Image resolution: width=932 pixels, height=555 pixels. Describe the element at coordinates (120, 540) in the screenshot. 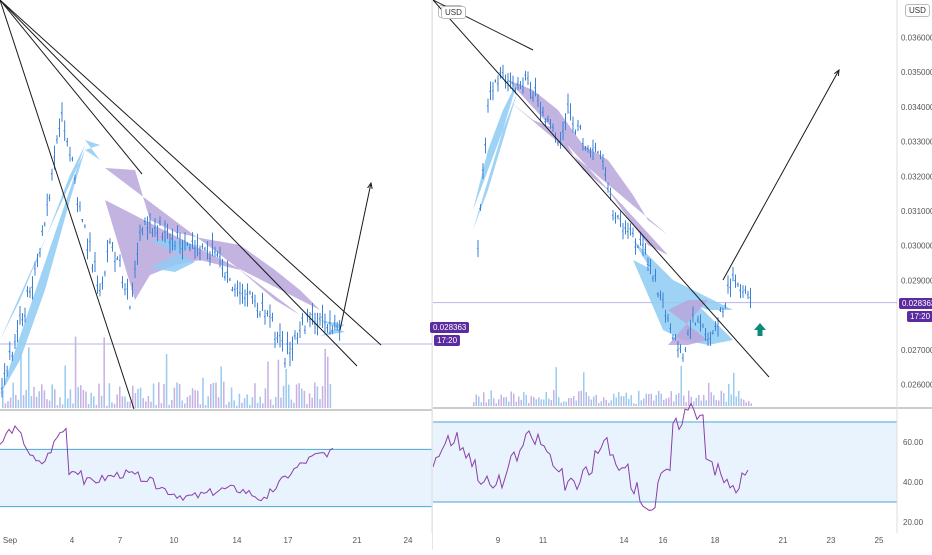

I see `date-tick-label: 7` at that location.